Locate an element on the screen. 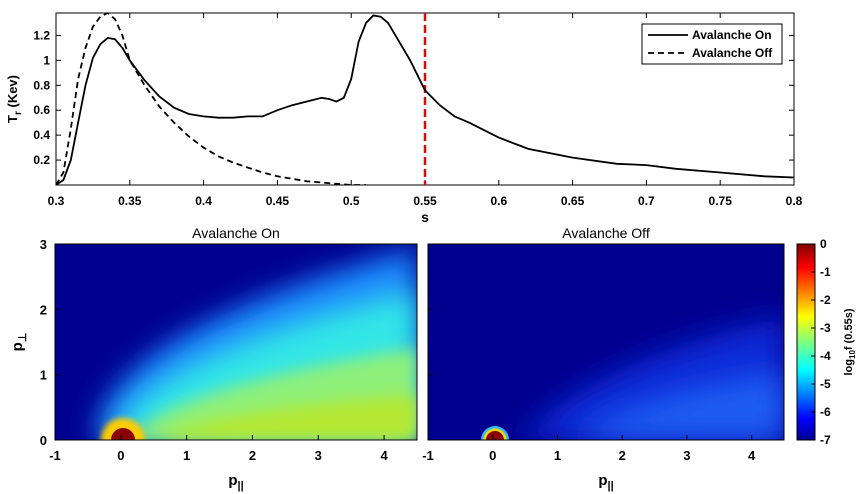 This screenshot has height=494, width=866. x-tick-label: 0.3 is located at coordinates (56, 201).